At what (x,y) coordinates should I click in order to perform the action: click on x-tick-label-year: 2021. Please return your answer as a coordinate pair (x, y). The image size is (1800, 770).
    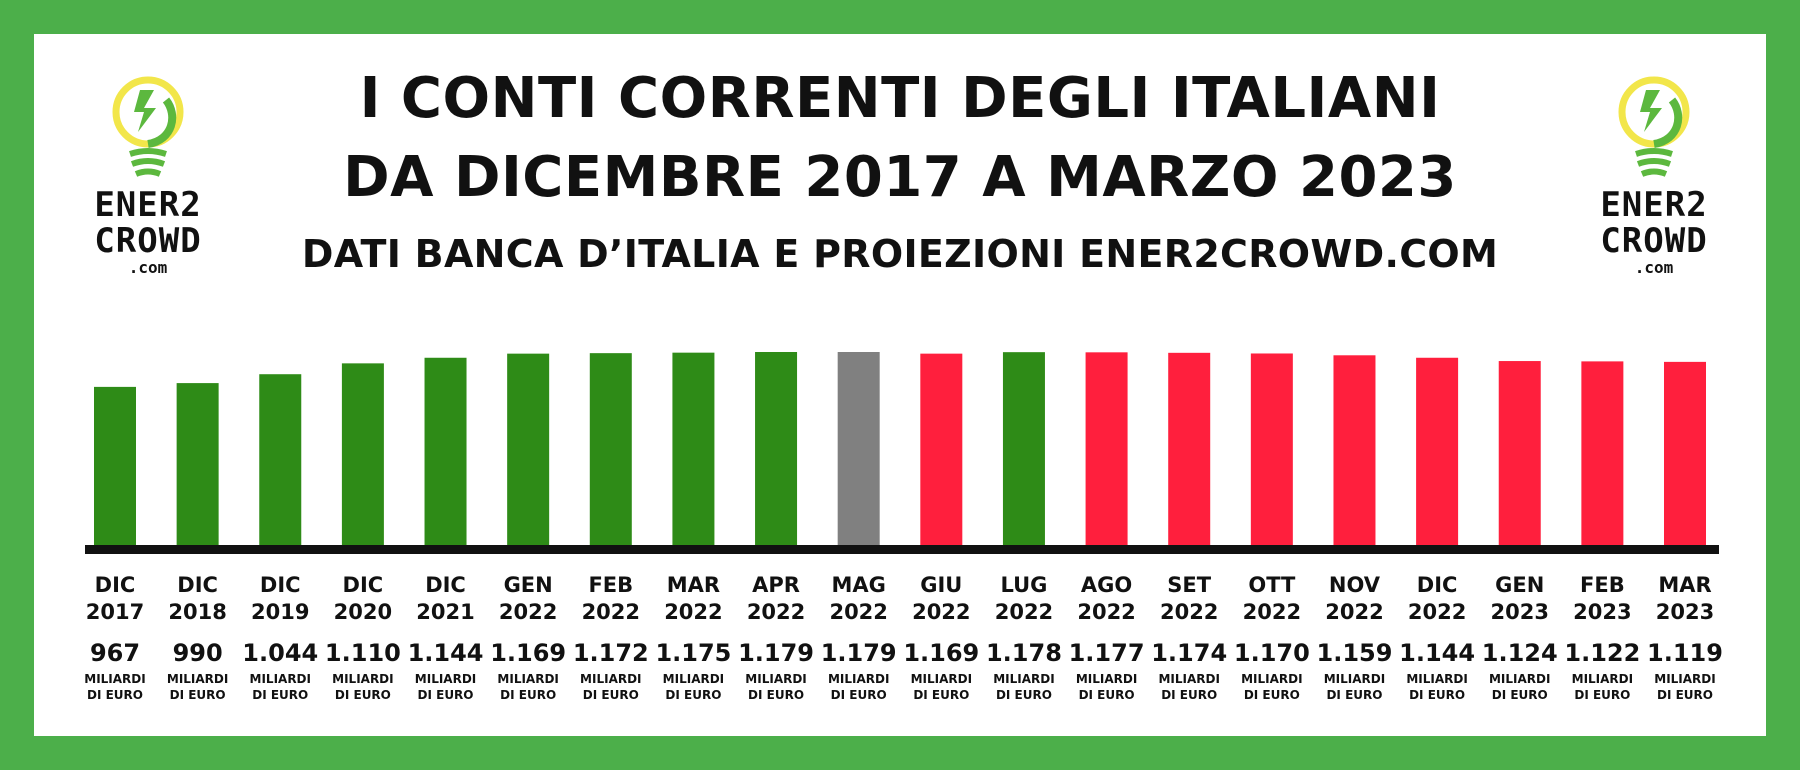
    Looking at the image, I should click on (445, 612).